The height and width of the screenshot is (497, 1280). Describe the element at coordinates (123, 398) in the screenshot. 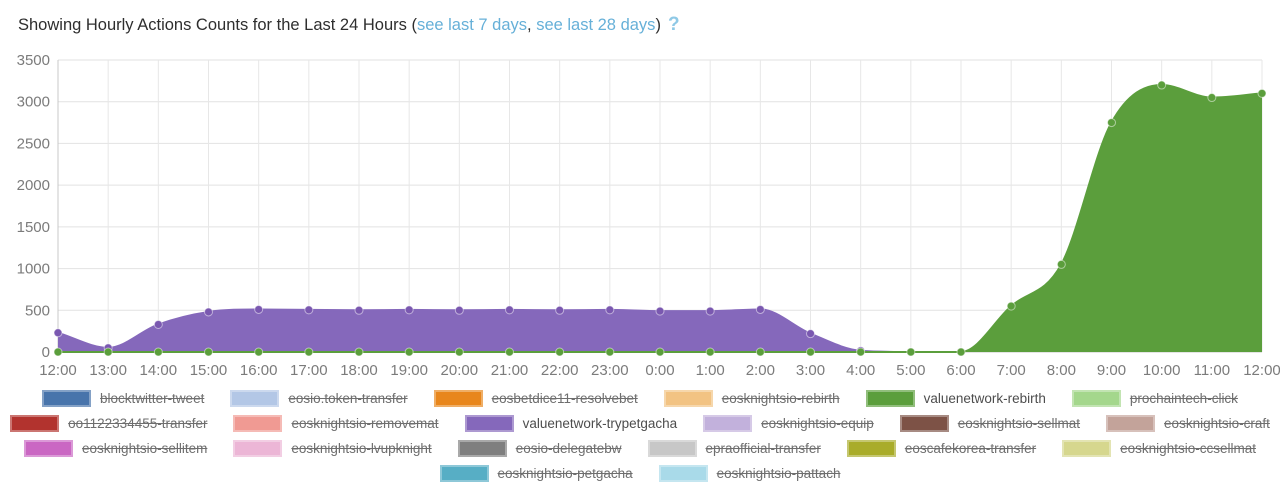

I see `legend-item-blocktwitter-tweet: blocktwitter-tweet` at that location.